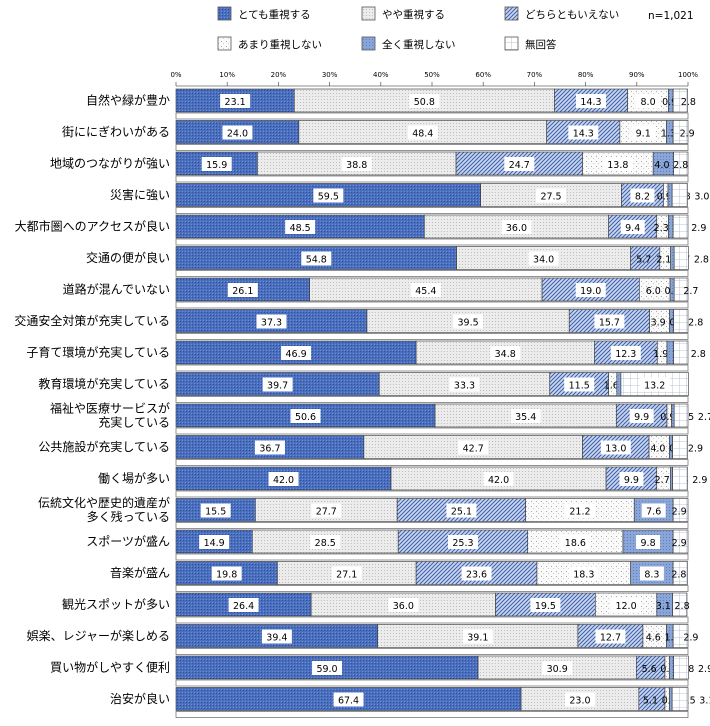  I want to click on data-label: 26.4, so click(243, 606).